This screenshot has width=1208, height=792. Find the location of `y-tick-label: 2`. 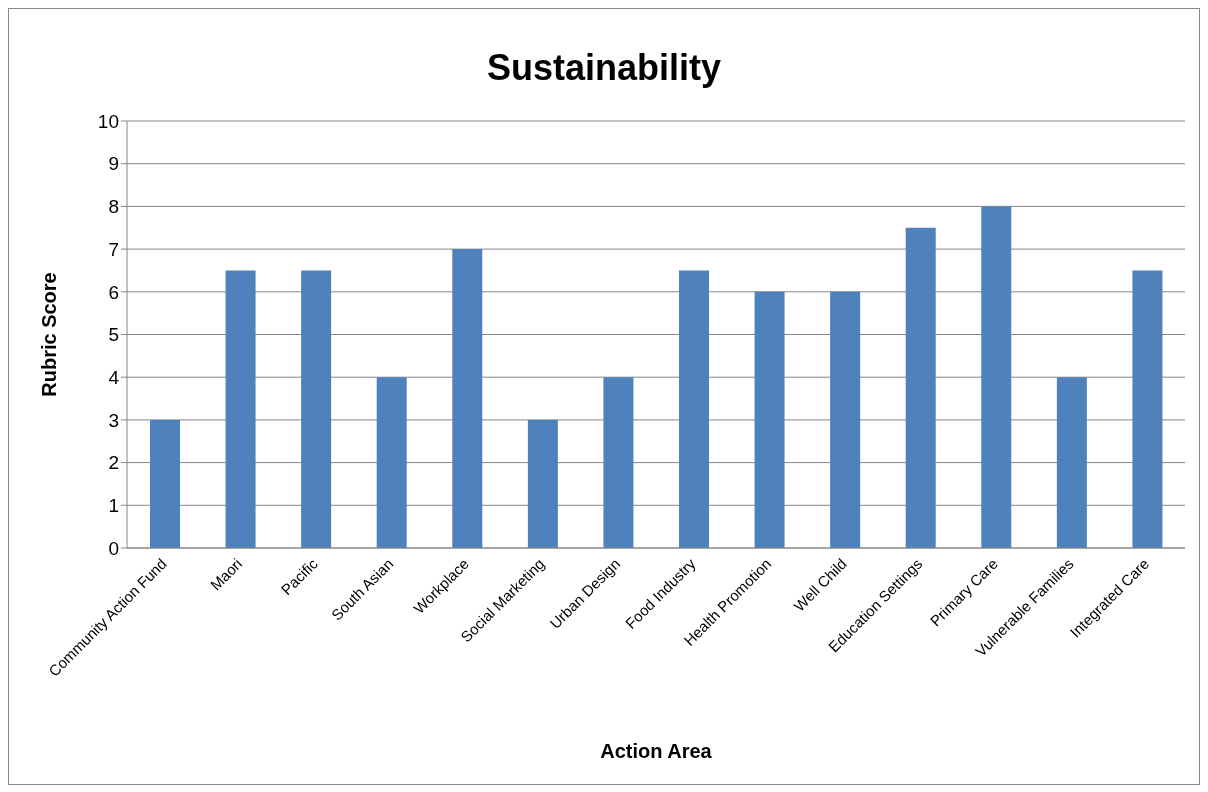

y-tick-label: 2 is located at coordinates (113, 463).